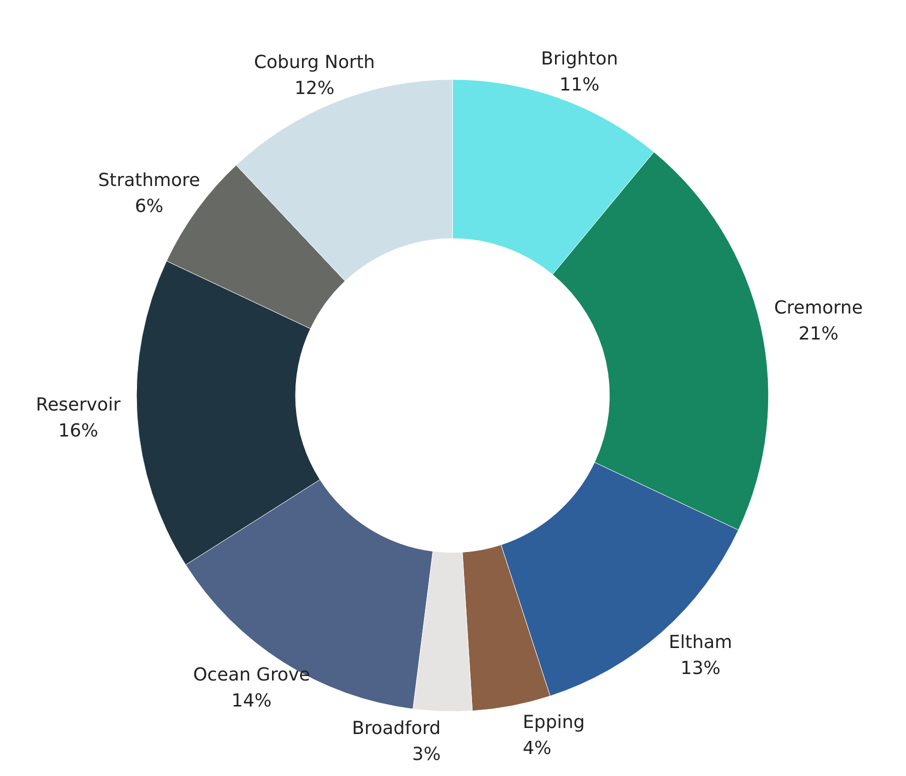 The image size is (906, 776). Describe the element at coordinates (700, 642) in the screenshot. I see `slice-label: Eltham` at that location.